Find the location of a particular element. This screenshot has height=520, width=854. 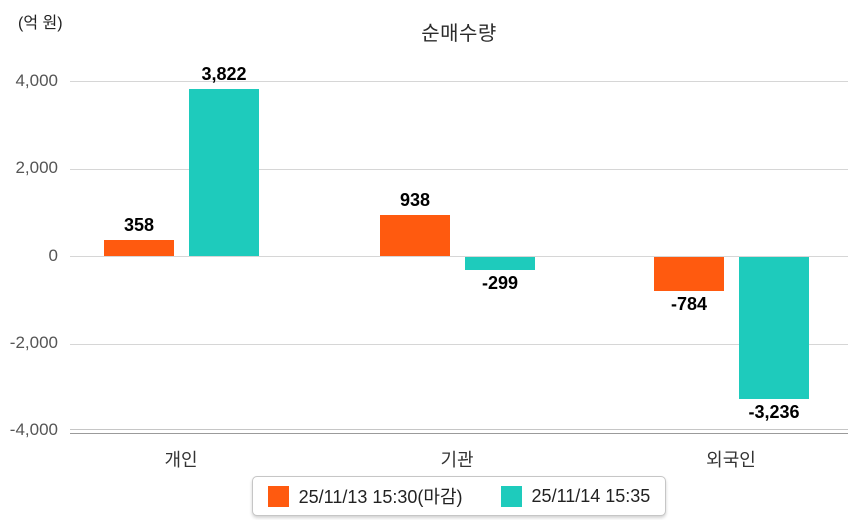

bar-value-label: 938 is located at coordinates (415, 200).